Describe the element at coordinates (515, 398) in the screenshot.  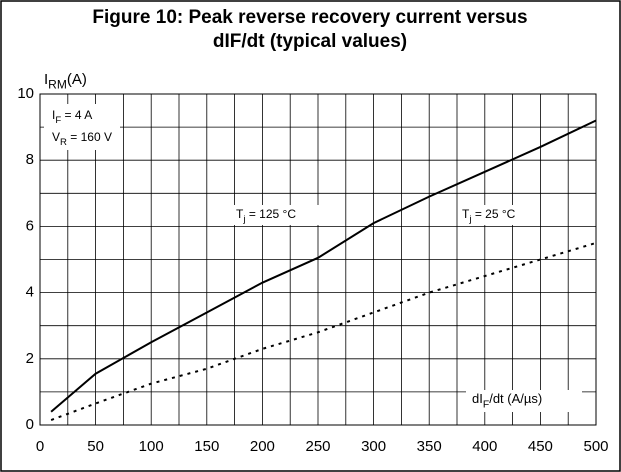
I see `x-axis-label-rest: /dt (A/µs)` at that location.